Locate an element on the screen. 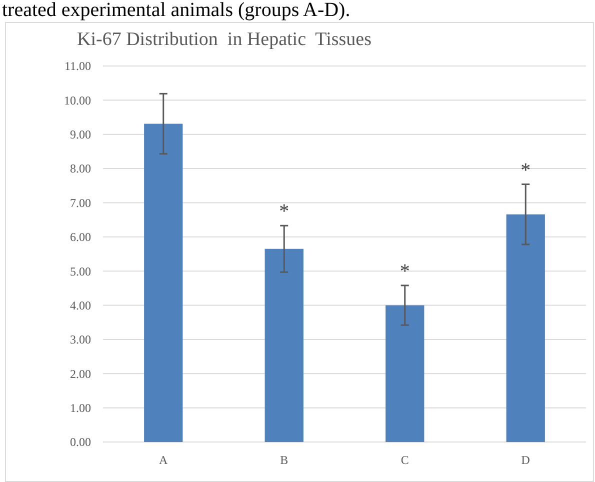 This screenshot has height=482, width=595. y-tick-label: 11.00 is located at coordinates (77, 66).